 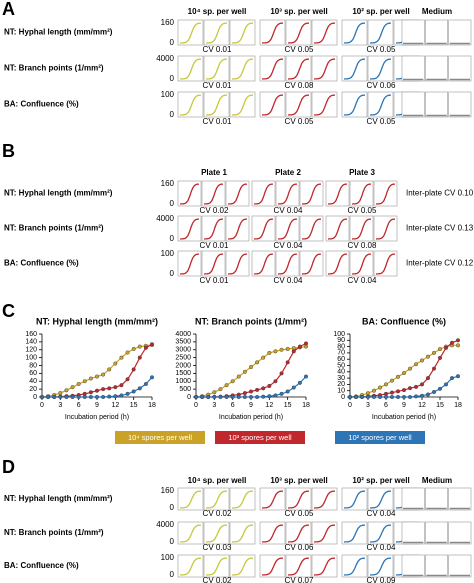 I want to click on series-line, so click(x=251, y=370).